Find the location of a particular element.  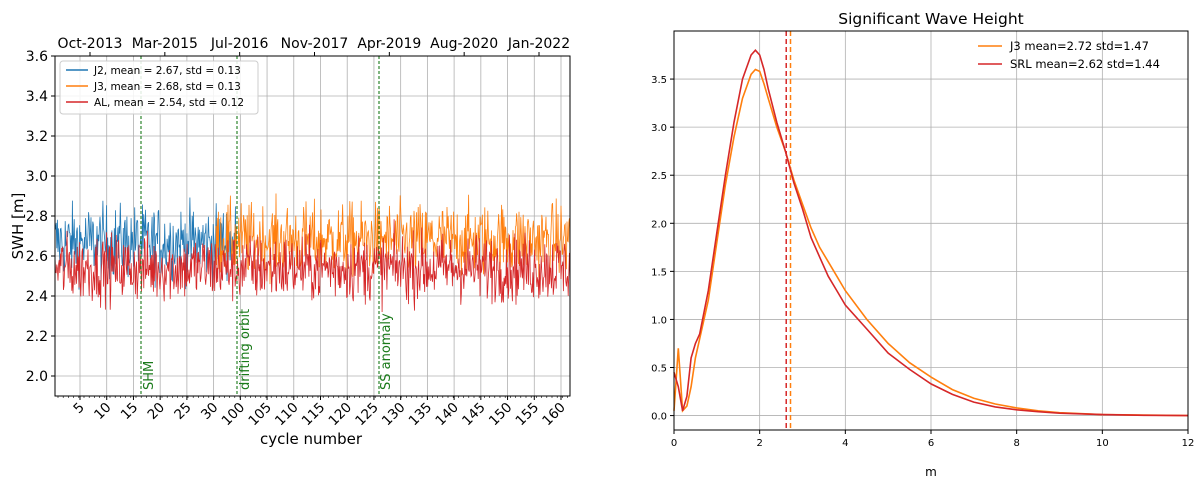

left-series is located at coordinates (312, 253).